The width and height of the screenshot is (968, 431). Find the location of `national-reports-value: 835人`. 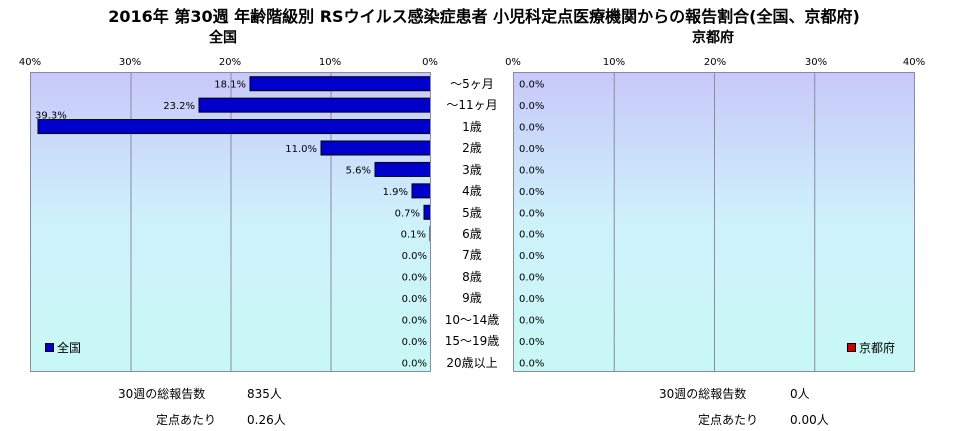

national-reports-value: 835人 is located at coordinates (264, 394).